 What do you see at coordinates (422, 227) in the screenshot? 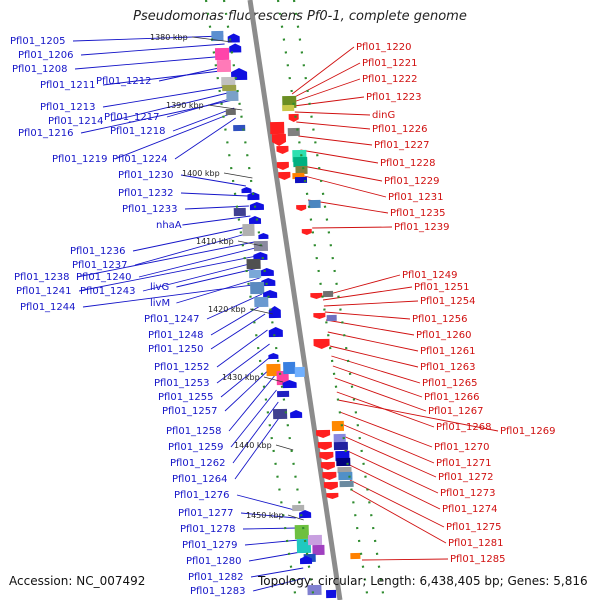
I see `gene-label-right: Pfl01_1239` at bounding box center [422, 227].